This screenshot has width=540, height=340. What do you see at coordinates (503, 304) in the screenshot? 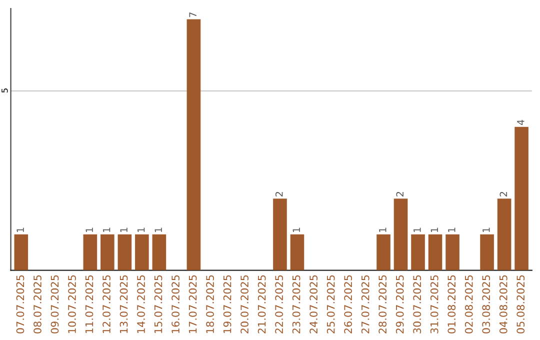
I see `x-tick-label: 04.08.2025` at bounding box center [503, 304].